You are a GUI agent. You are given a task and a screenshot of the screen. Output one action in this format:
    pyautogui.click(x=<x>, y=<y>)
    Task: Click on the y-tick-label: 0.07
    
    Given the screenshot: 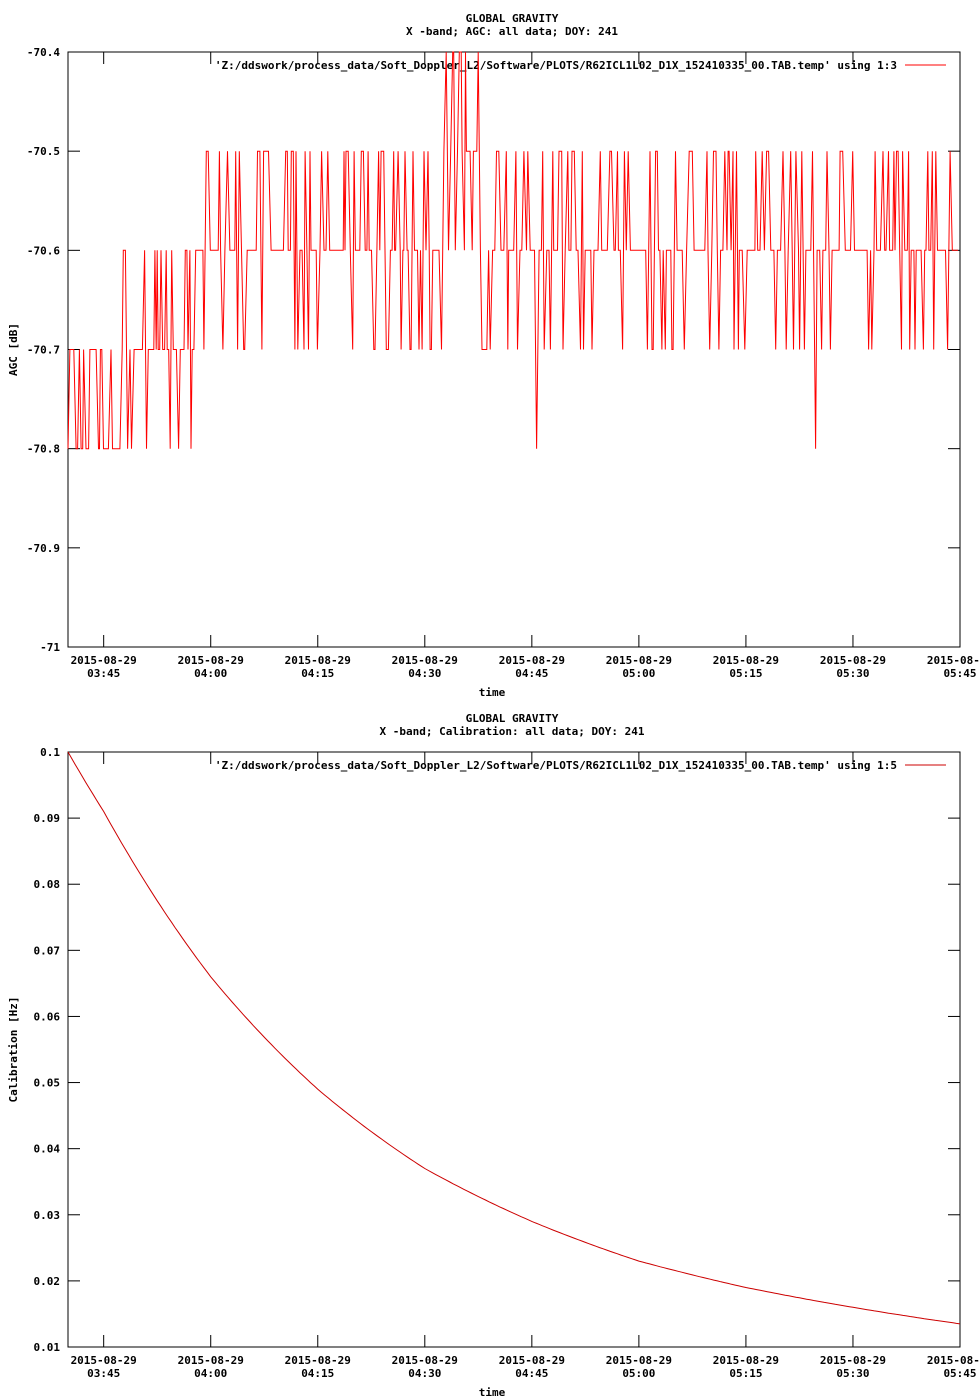 What is the action you would take?
    pyautogui.click(x=47, y=950)
    